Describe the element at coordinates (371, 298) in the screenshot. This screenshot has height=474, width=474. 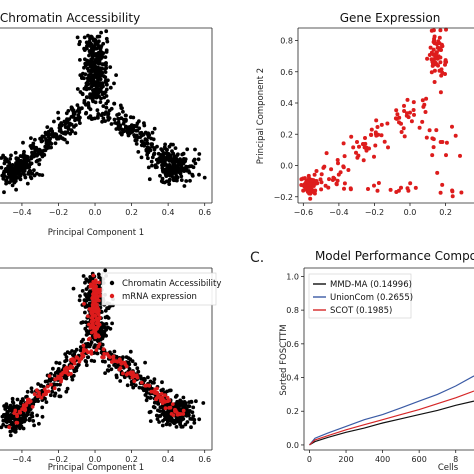
I see `performance-legend-label-1: UnionCom (0.2655)` at that location.